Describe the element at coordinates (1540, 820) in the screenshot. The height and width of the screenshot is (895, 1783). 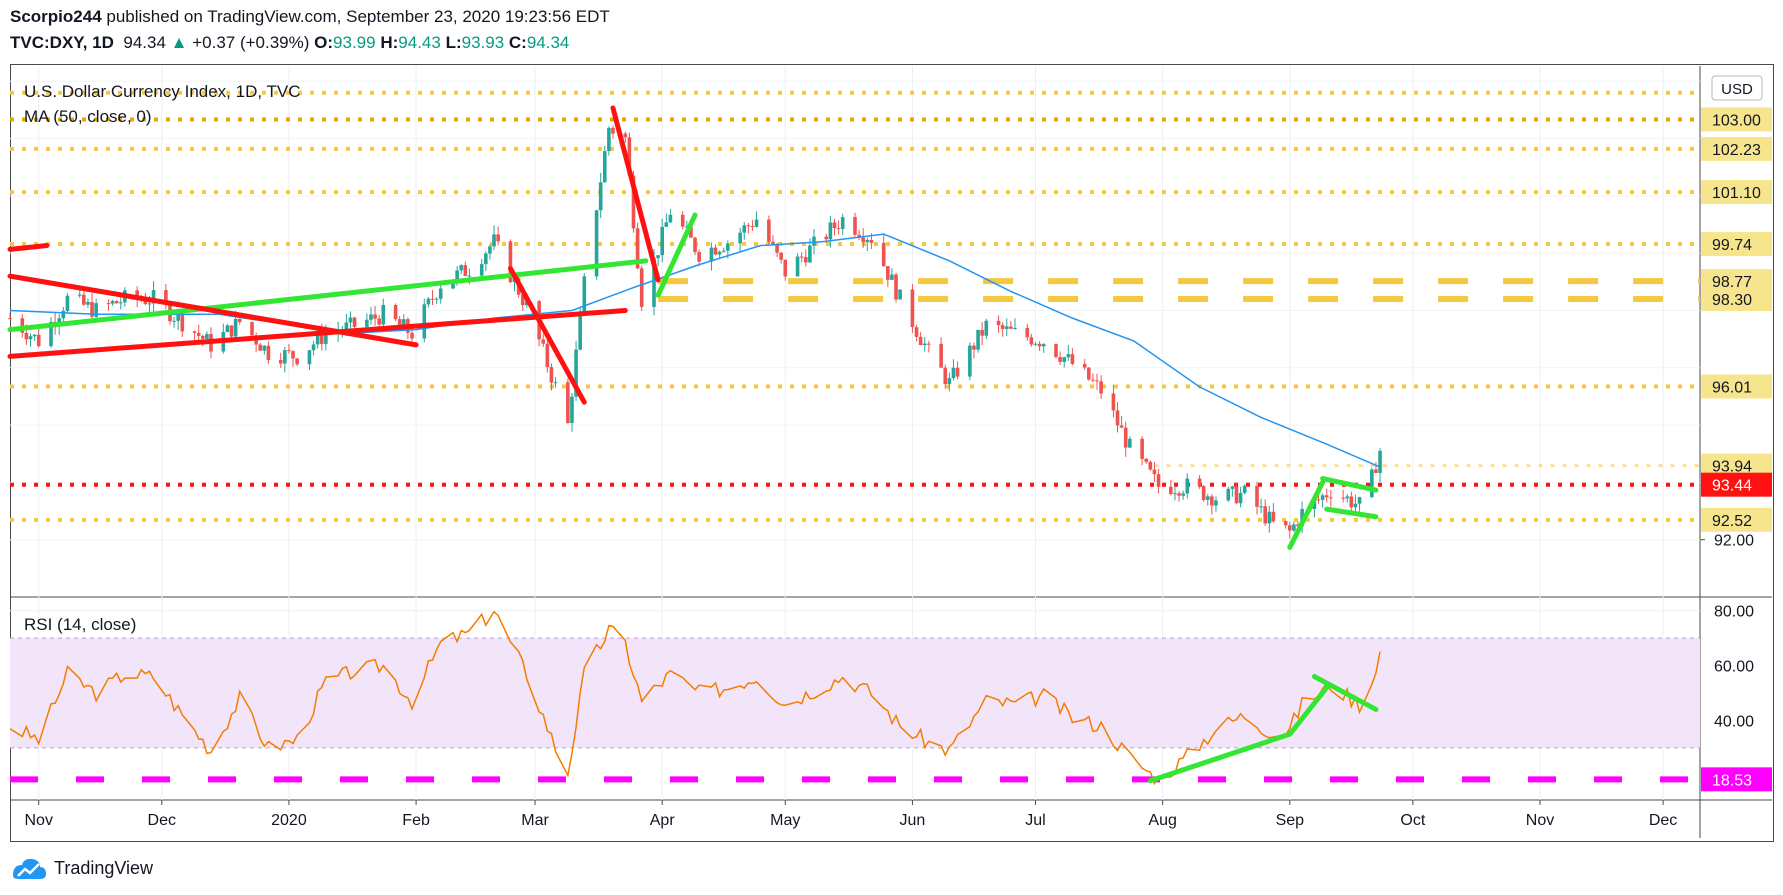
I see `x-tick-label: Nov` at that location.